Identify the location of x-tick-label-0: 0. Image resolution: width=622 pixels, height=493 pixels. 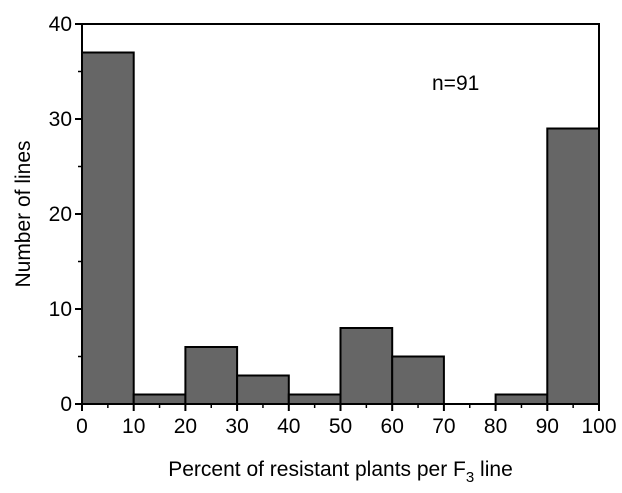
(82, 426).